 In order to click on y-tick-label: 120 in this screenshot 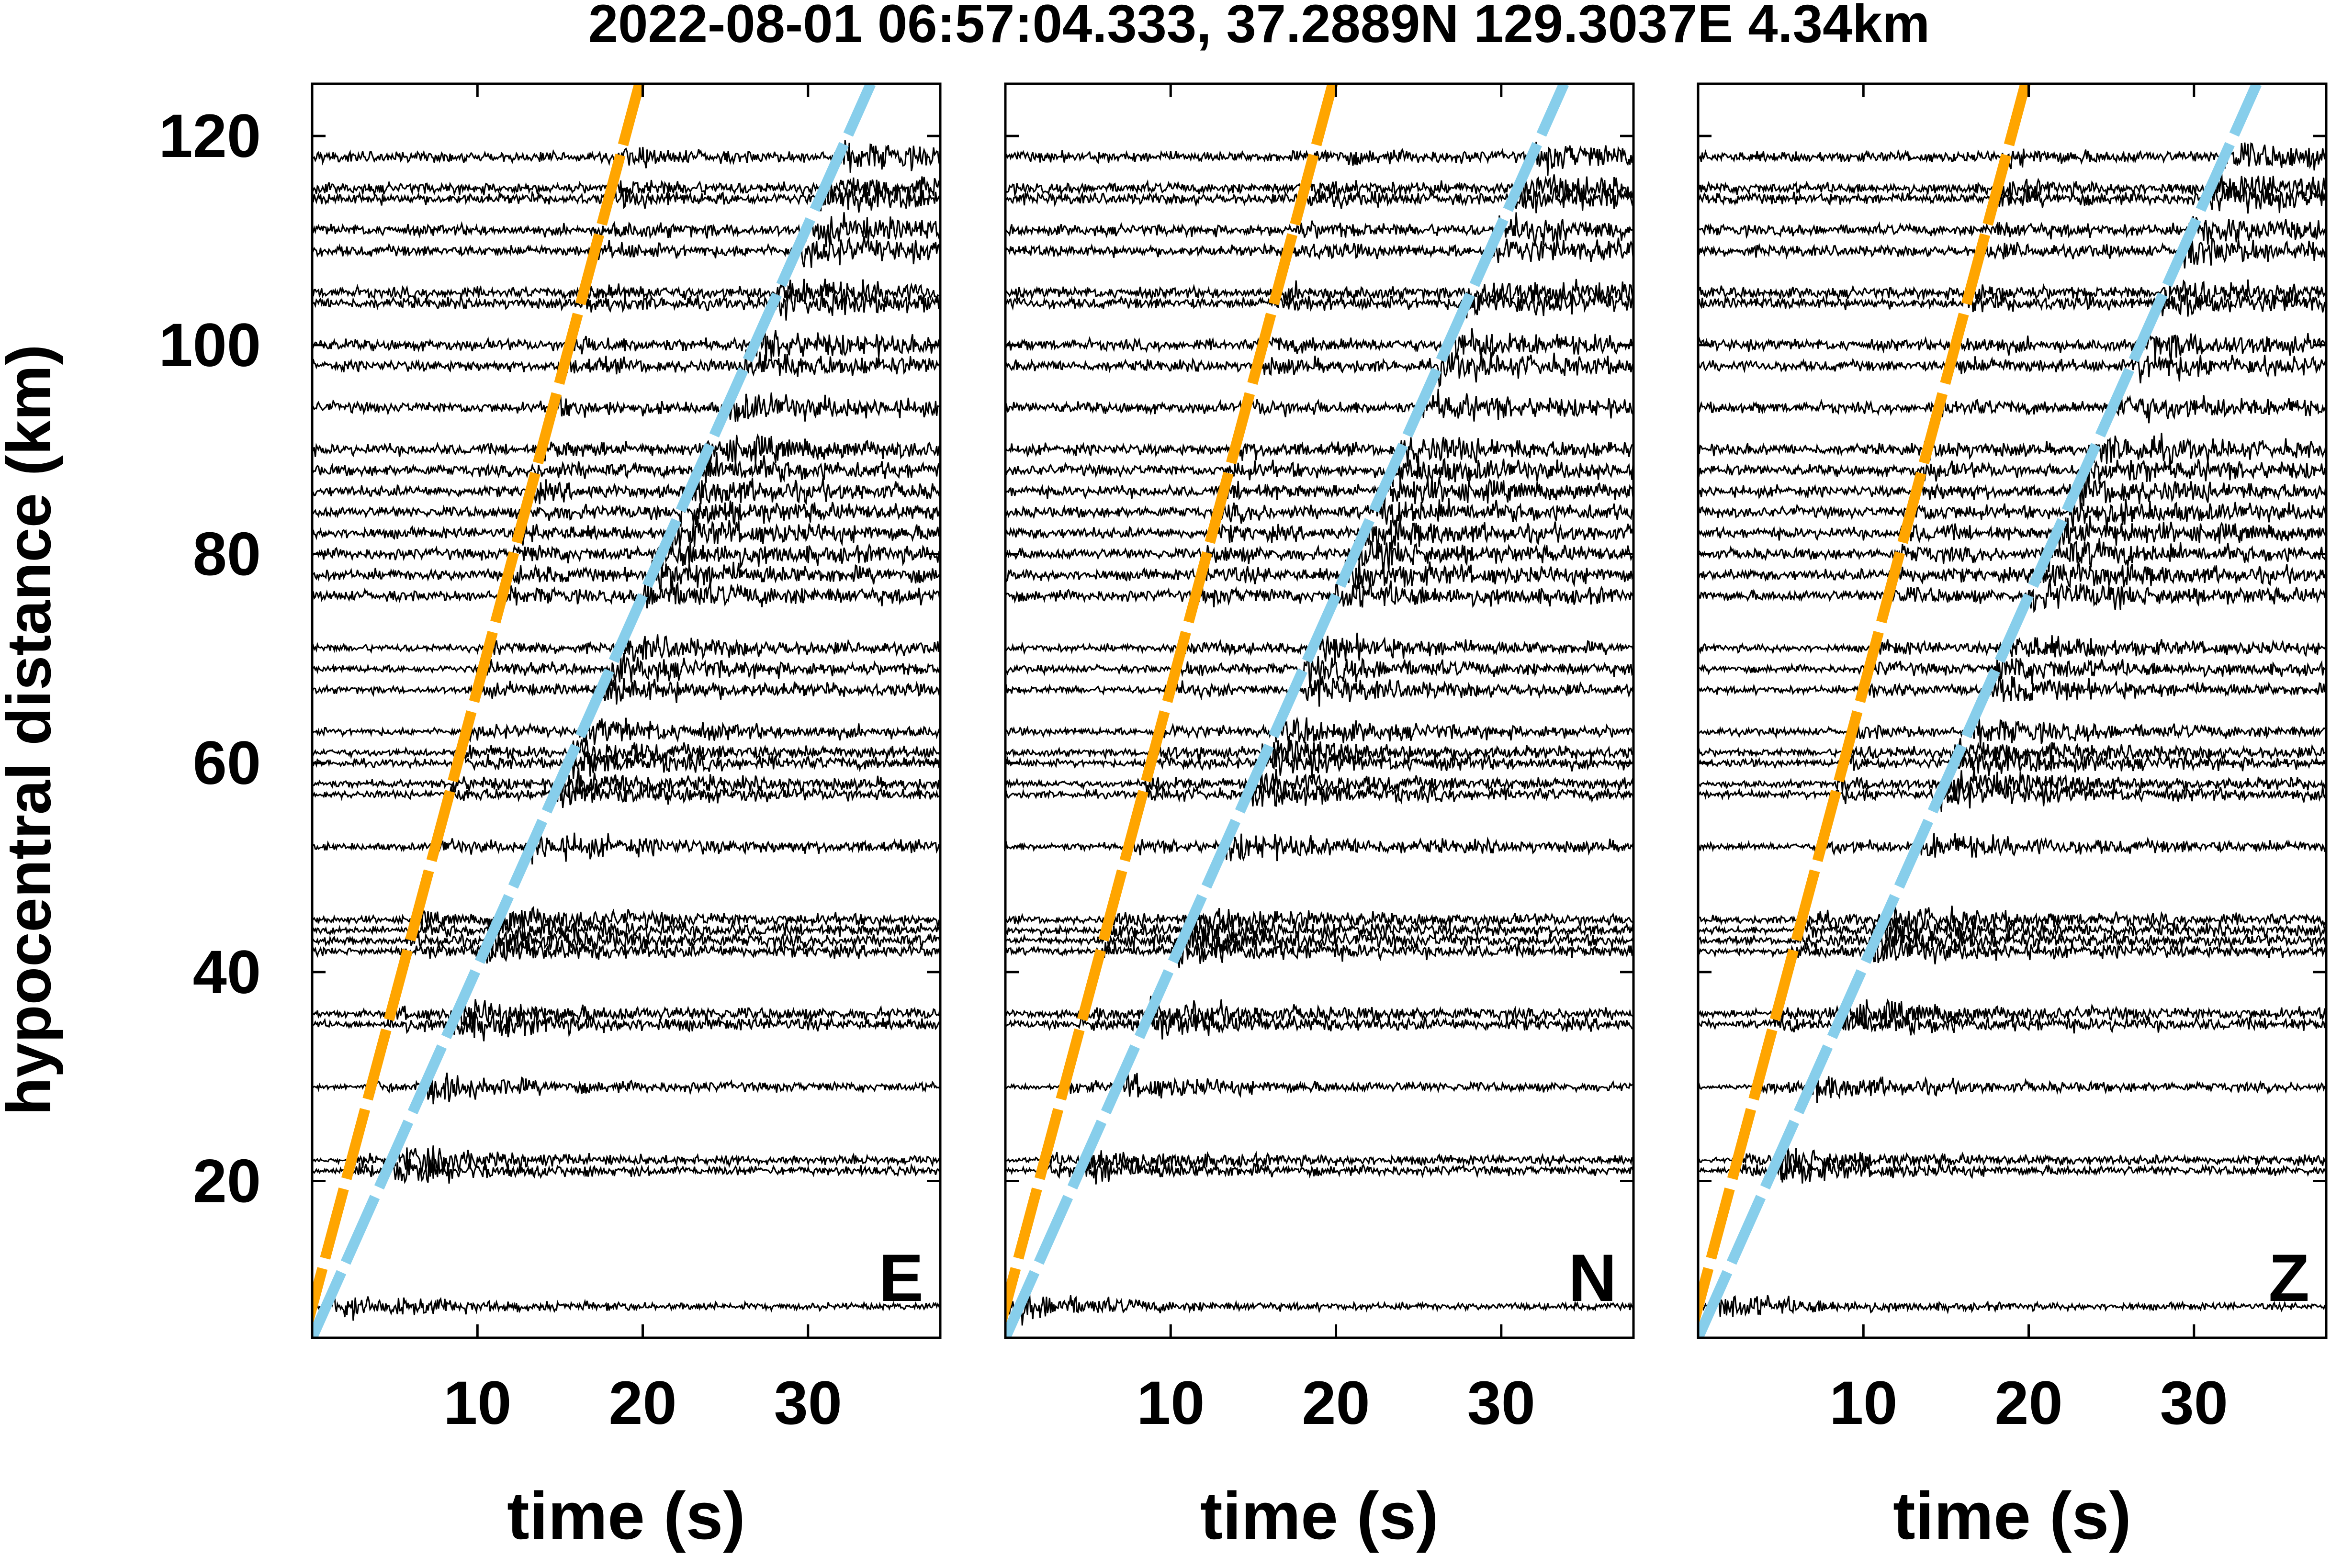, I will do `click(209, 136)`.